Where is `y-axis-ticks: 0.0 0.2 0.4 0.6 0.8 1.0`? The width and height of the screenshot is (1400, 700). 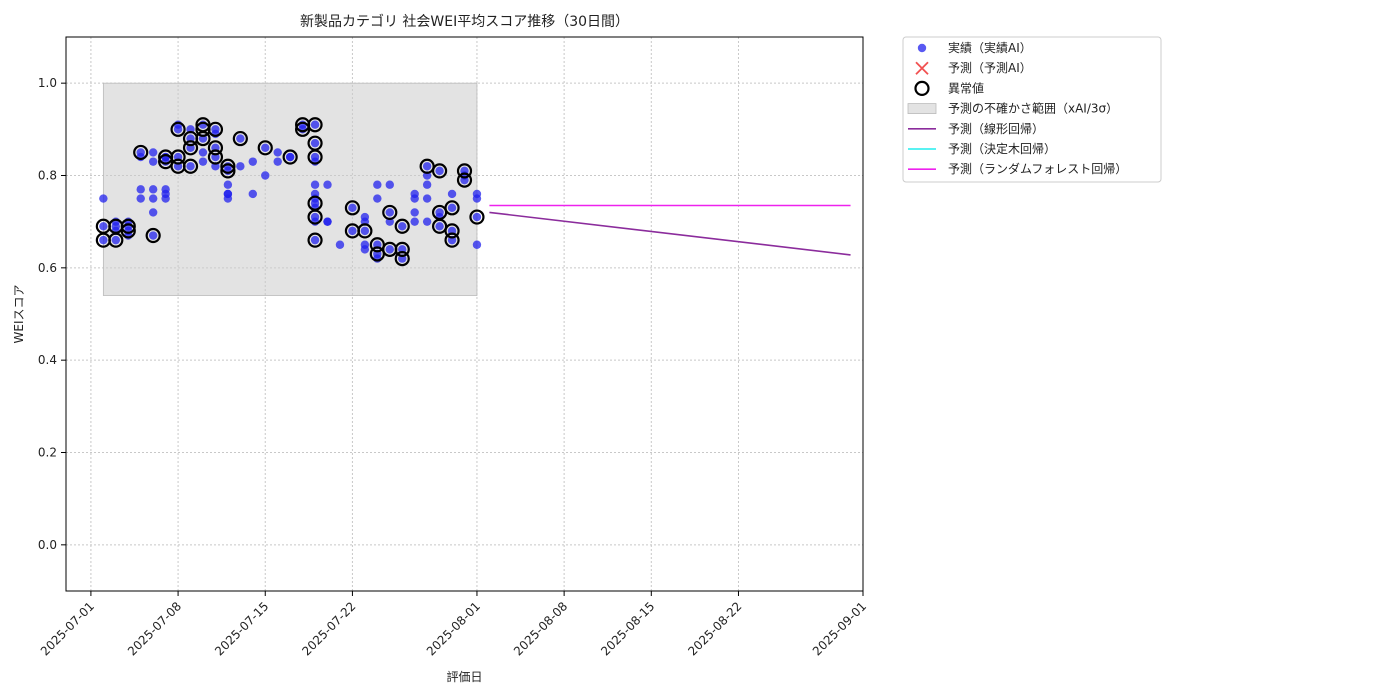 y-axis-ticks: 0.0 0.2 0.4 0.6 0.8 1.0 is located at coordinates (52, 314).